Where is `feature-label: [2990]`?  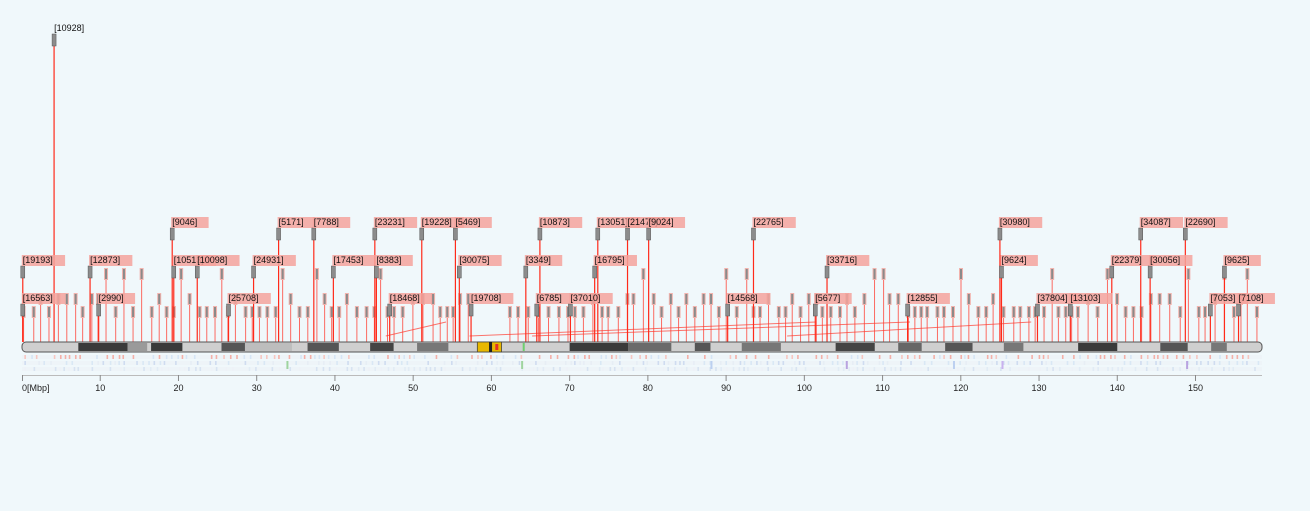 feature-label: [2990] is located at coordinates (111, 298).